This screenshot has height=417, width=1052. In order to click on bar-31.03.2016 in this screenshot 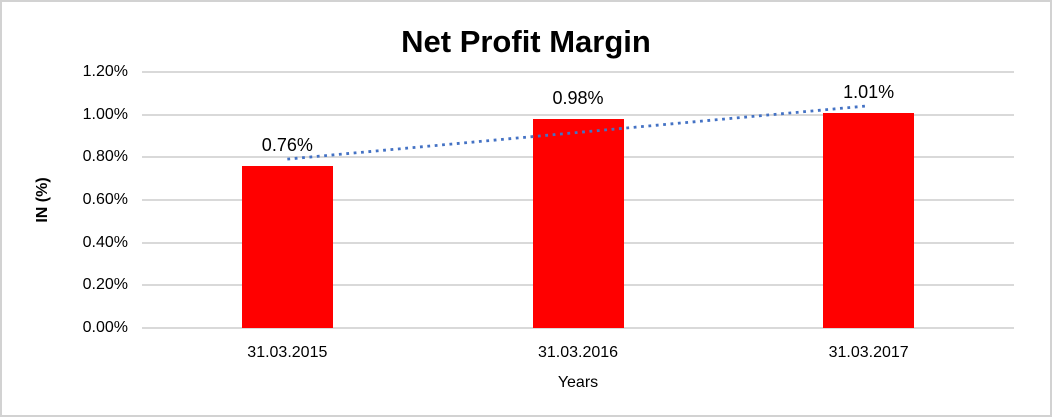, I will do `click(578, 223)`.